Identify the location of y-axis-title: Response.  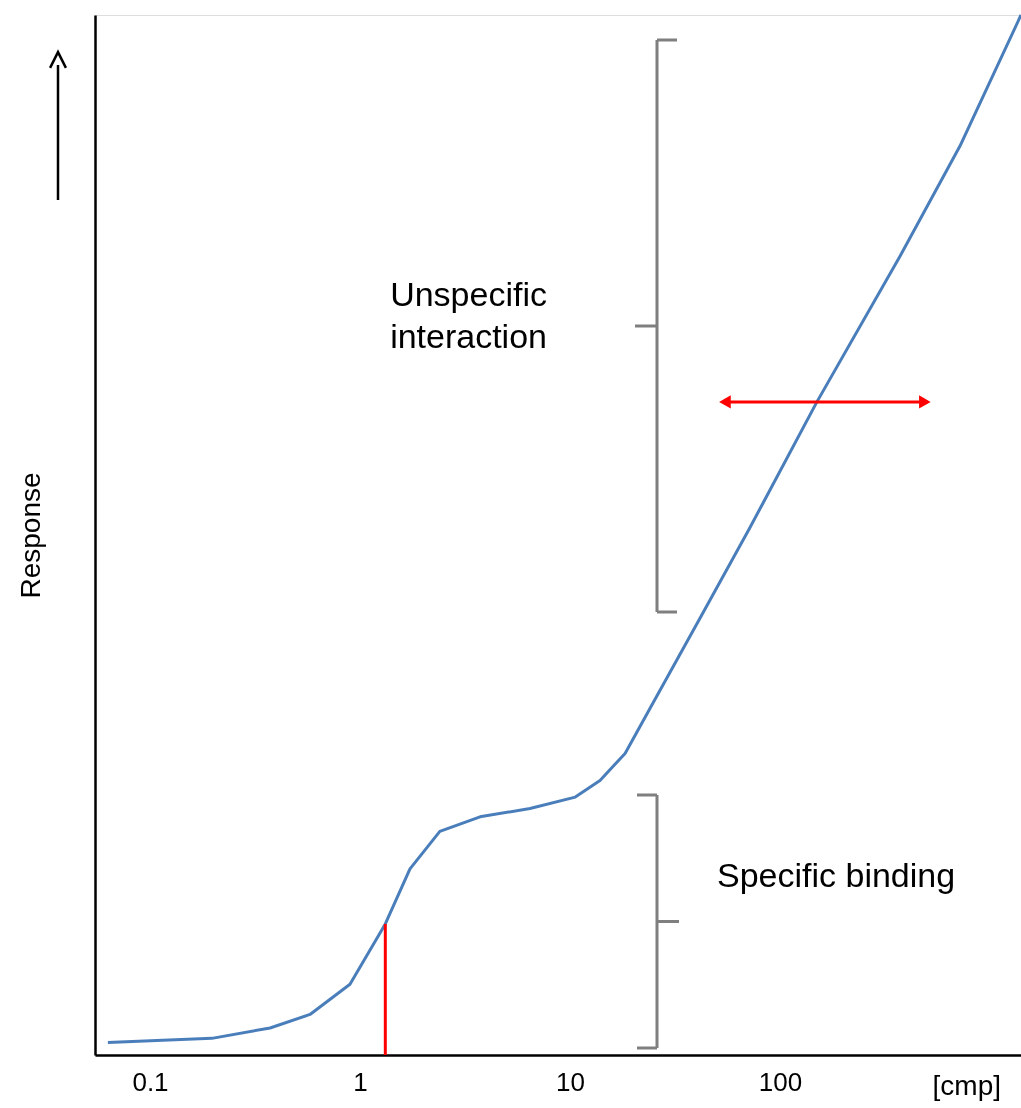
(30, 535).